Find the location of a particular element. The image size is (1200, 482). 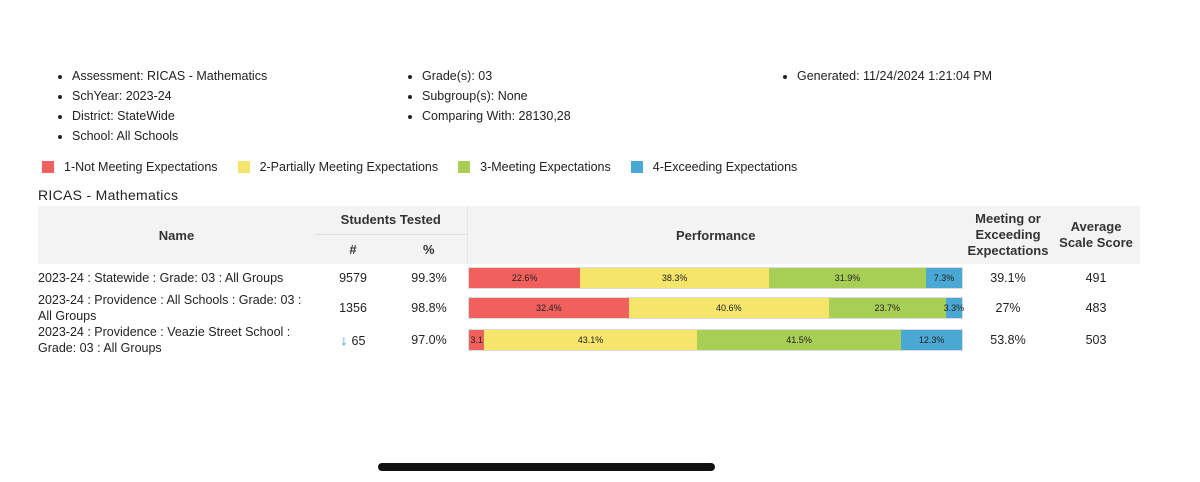

home-indicator is located at coordinates (546, 467).